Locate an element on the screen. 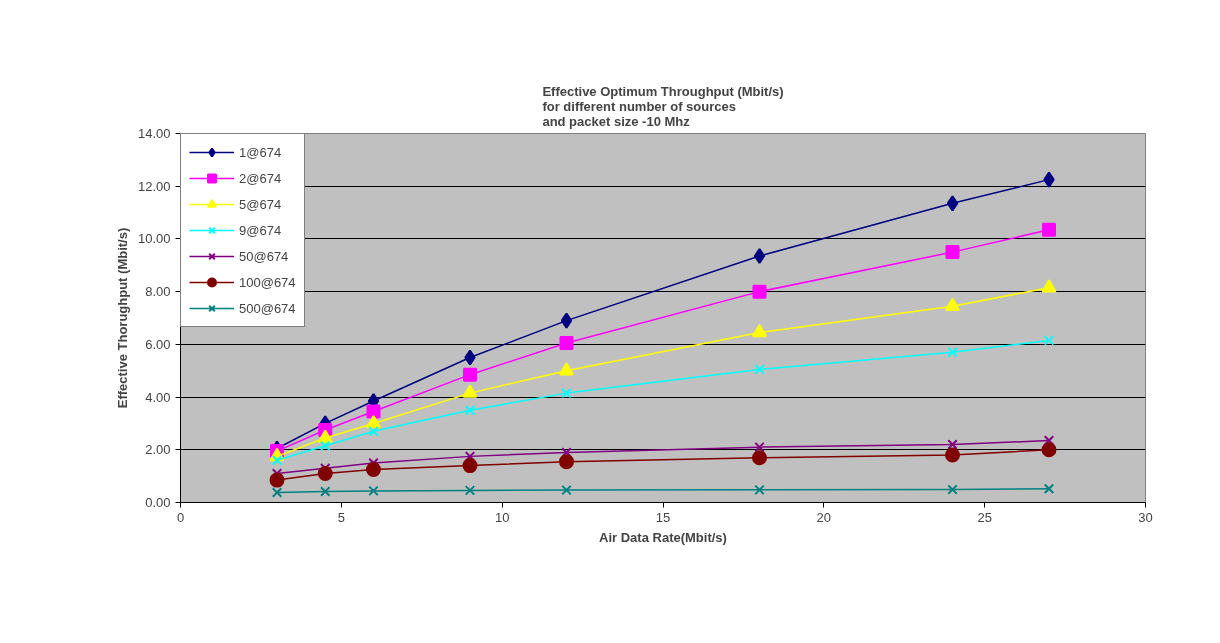  legend-label: 5@674 is located at coordinates (260, 204).